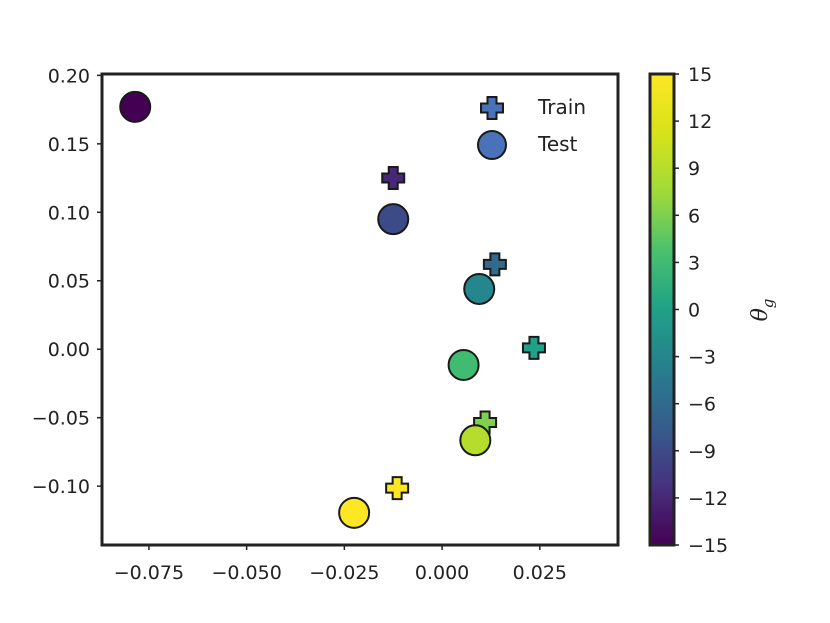 This screenshot has width=830, height=623. I want to click on colorbar-ticks: −15 −12 −9 −6 −3 0 3 6 9 12 15, so click(701, 310).